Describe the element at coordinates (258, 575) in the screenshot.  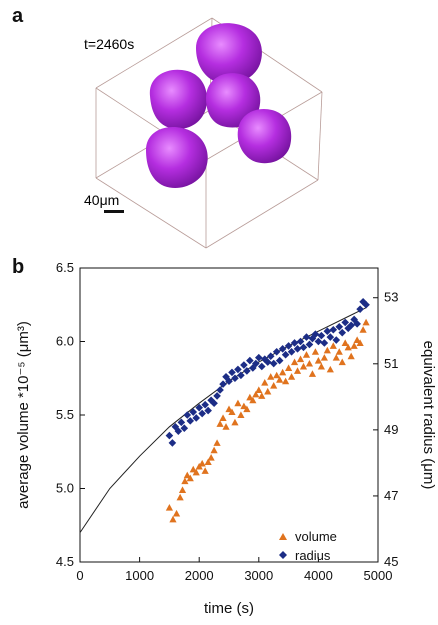
I see `x-tick-label: 3000` at that location.